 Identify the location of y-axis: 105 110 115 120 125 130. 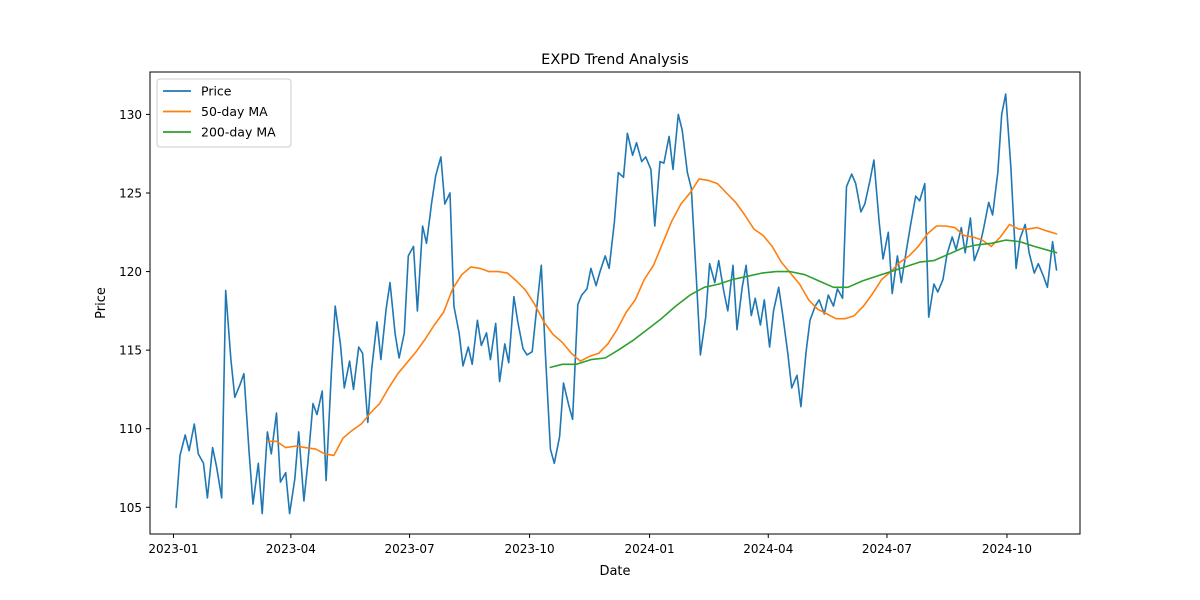
(134, 311).